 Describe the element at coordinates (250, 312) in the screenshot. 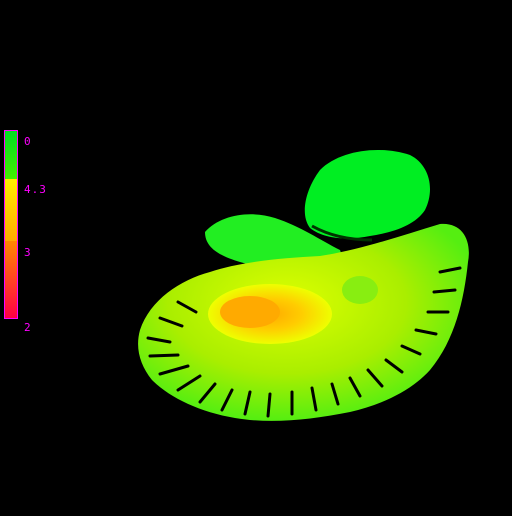

I see `hot-core-inner` at that location.